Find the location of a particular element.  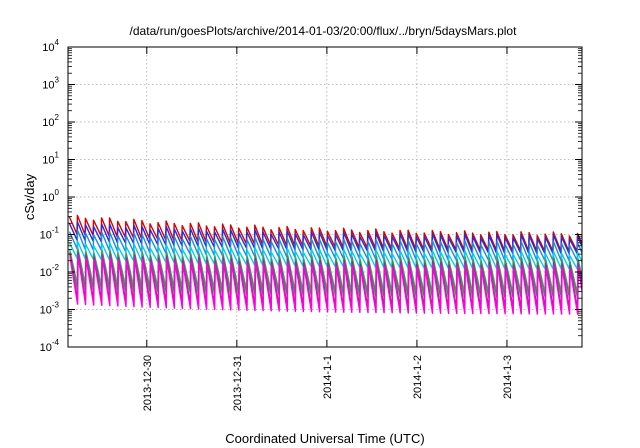

y-tick-label: 10⁻¹ is located at coordinates (50, 234).